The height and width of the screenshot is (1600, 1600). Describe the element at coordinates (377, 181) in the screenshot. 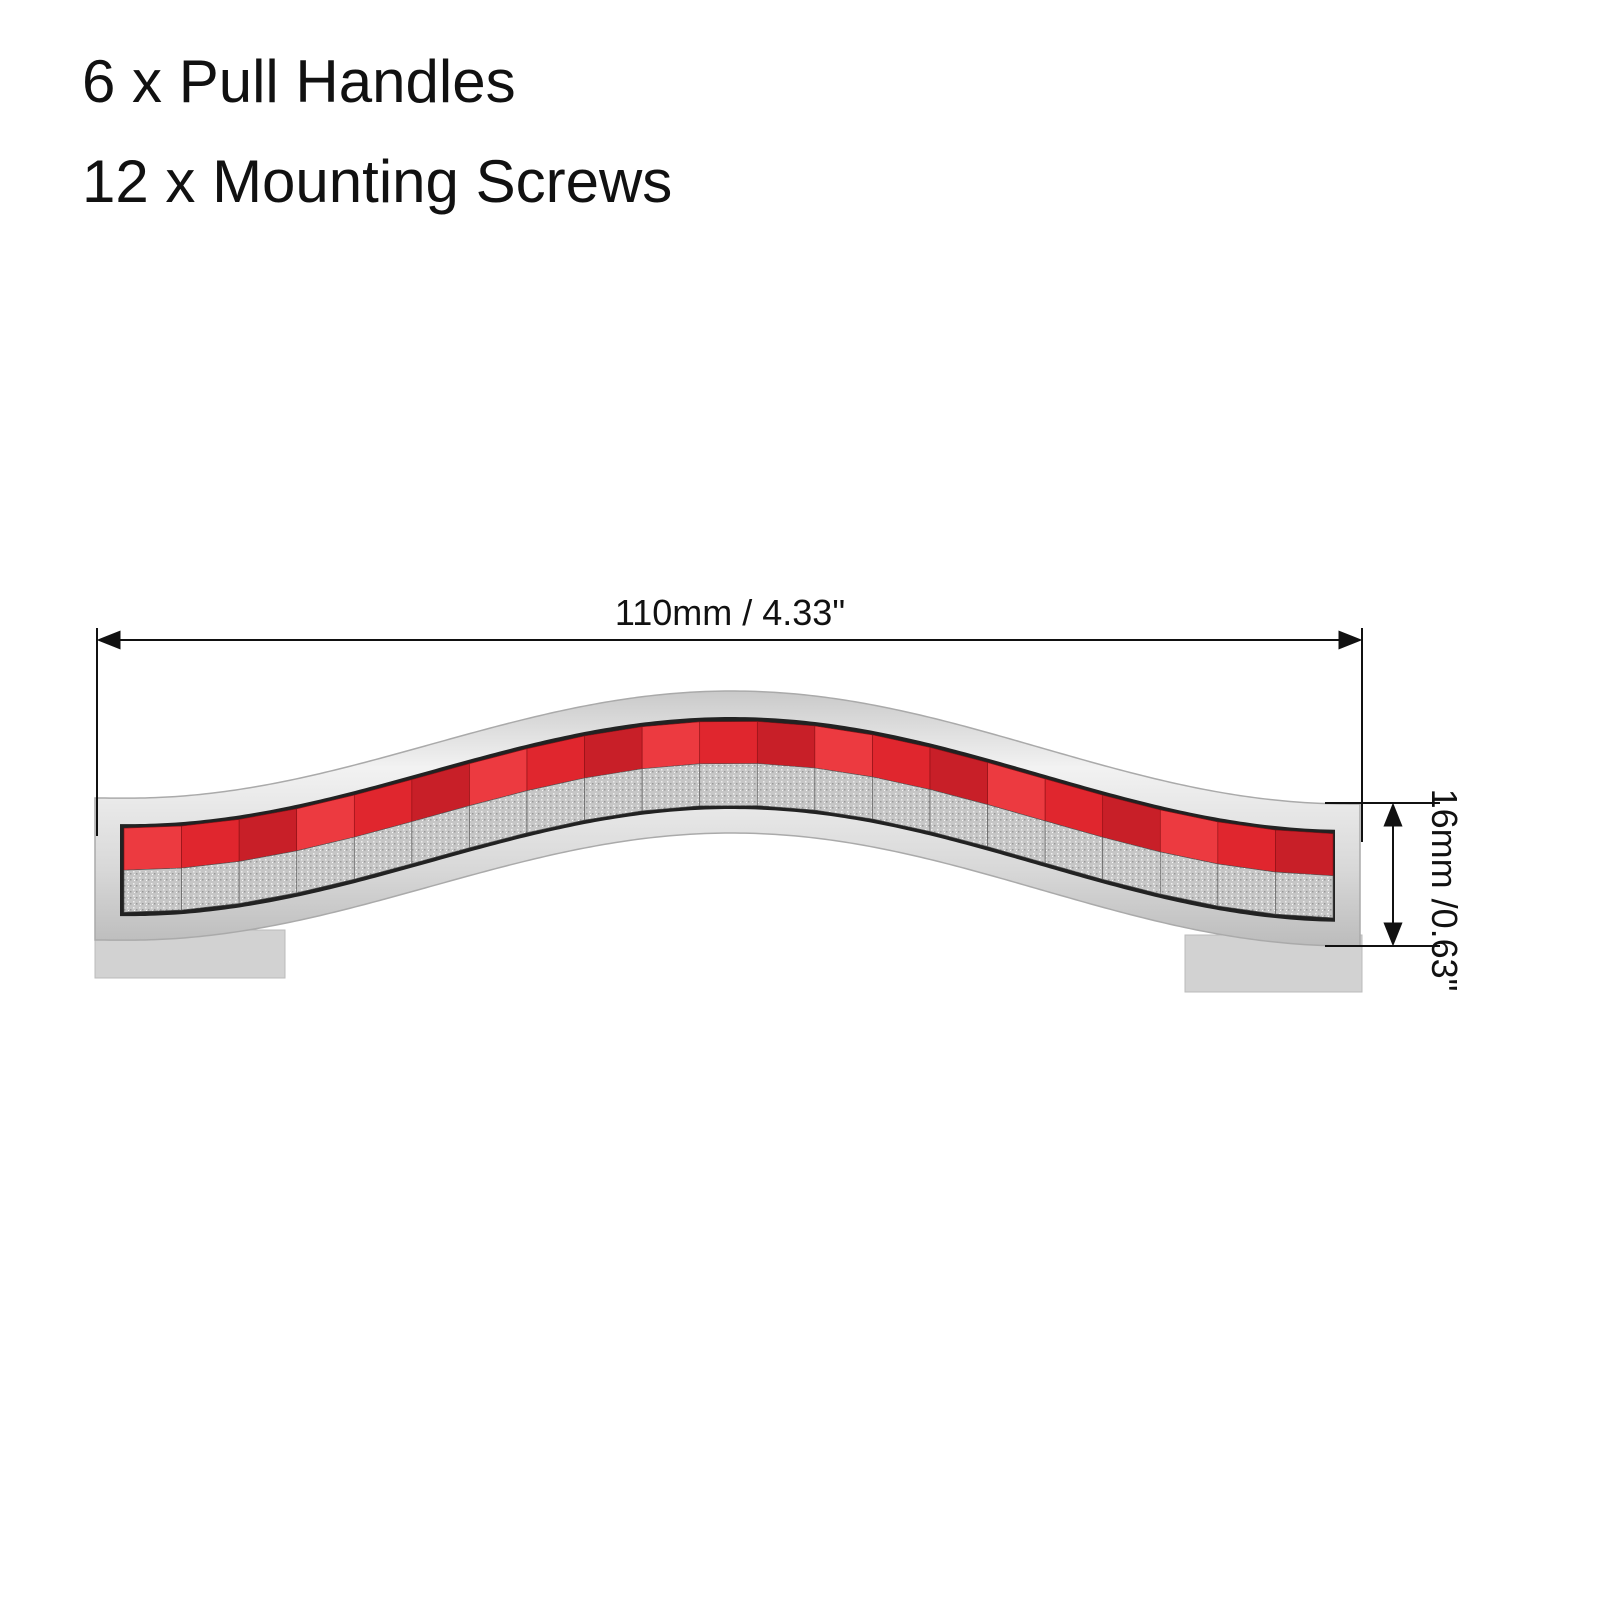

I see `contents-line-screws: 12 x Mounting Screws` at that location.